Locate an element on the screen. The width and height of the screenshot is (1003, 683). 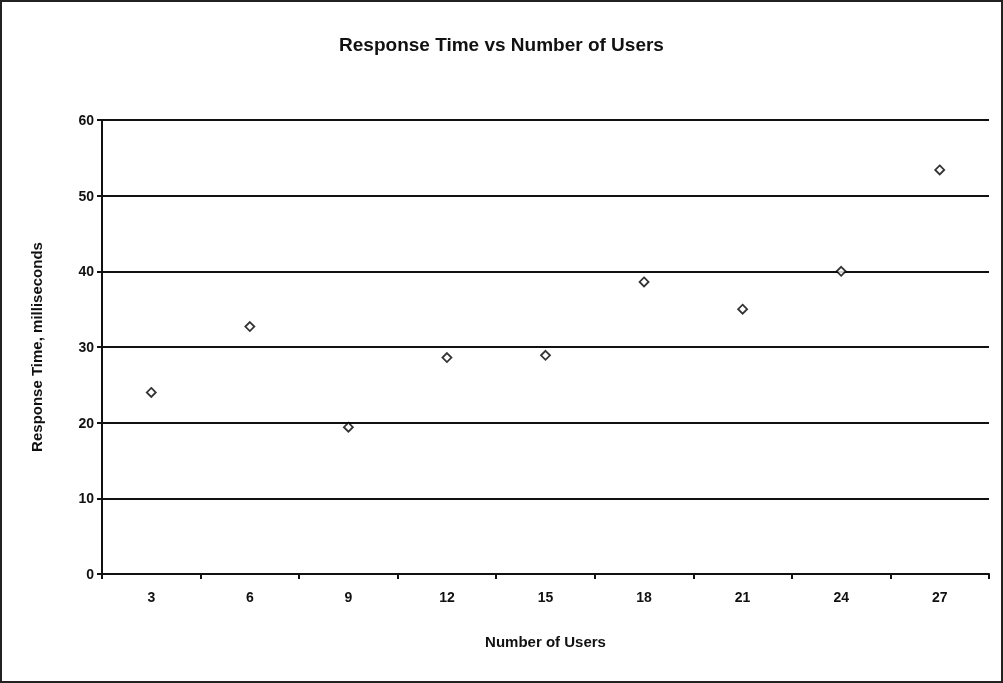
x-tick-label: 15 is located at coordinates (545, 597).